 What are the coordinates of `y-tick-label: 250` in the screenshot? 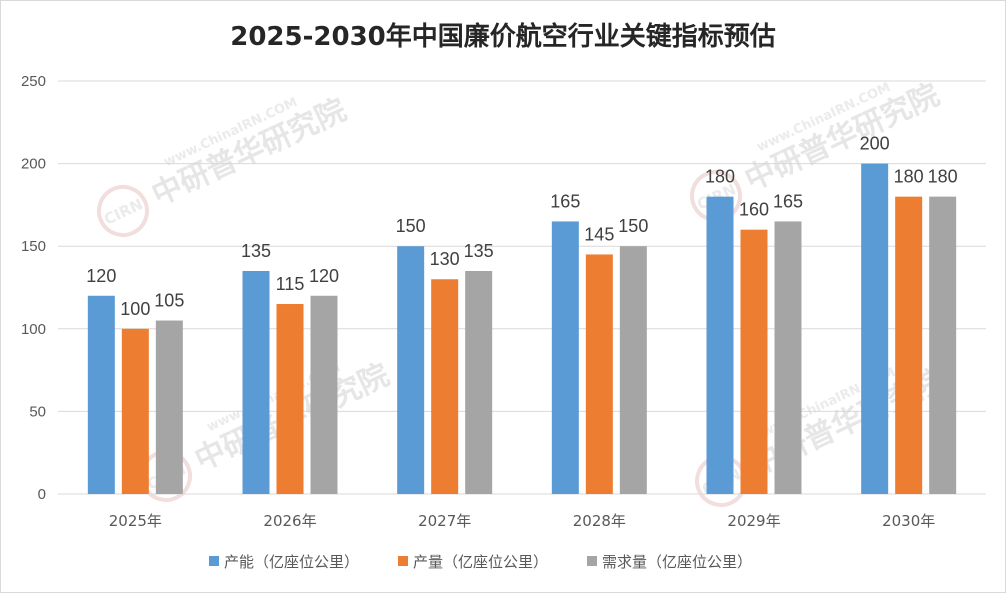 It's located at (33, 81).